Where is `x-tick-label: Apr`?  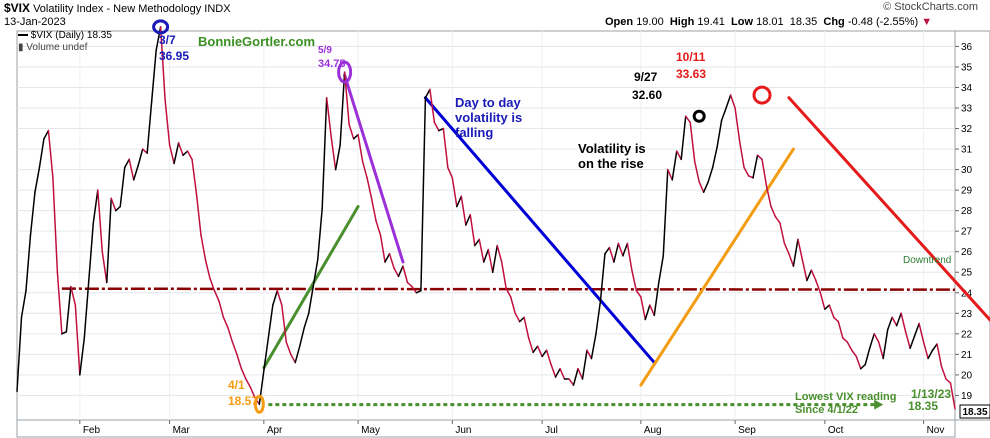 x-tick-label: Apr is located at coordinates (275, 430).